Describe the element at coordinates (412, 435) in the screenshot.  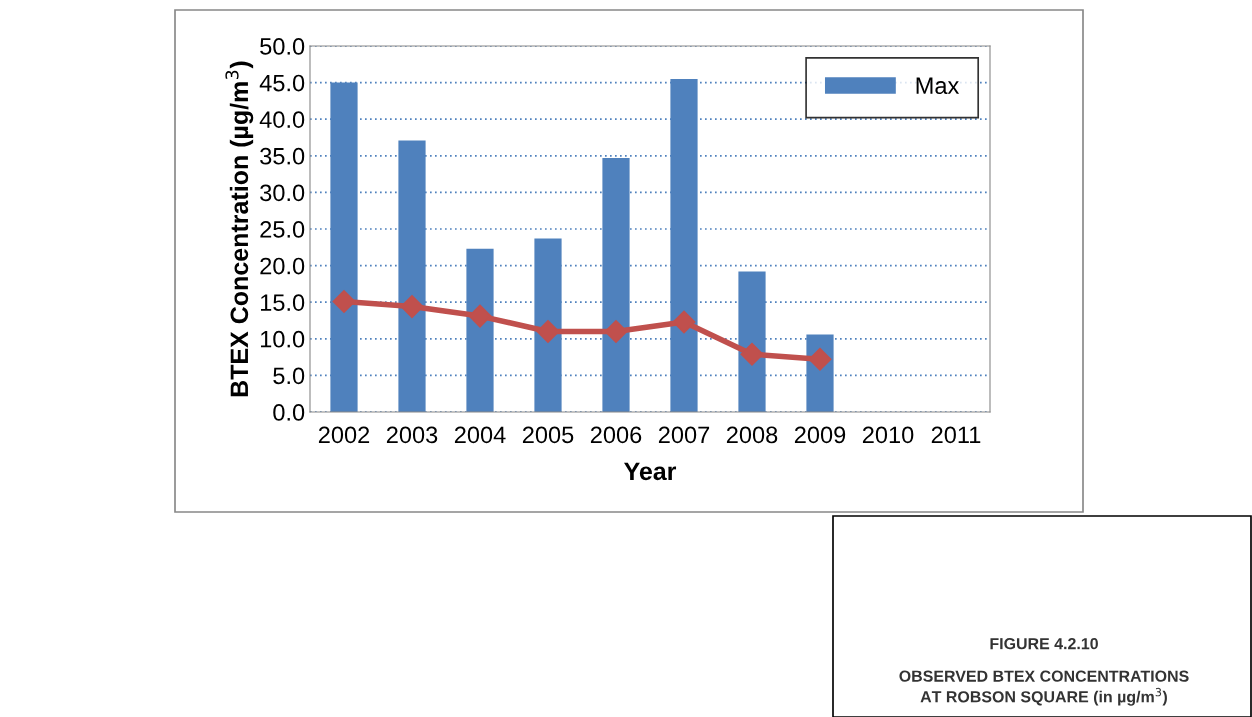
I see `x-tick-label: 2003` at that location.